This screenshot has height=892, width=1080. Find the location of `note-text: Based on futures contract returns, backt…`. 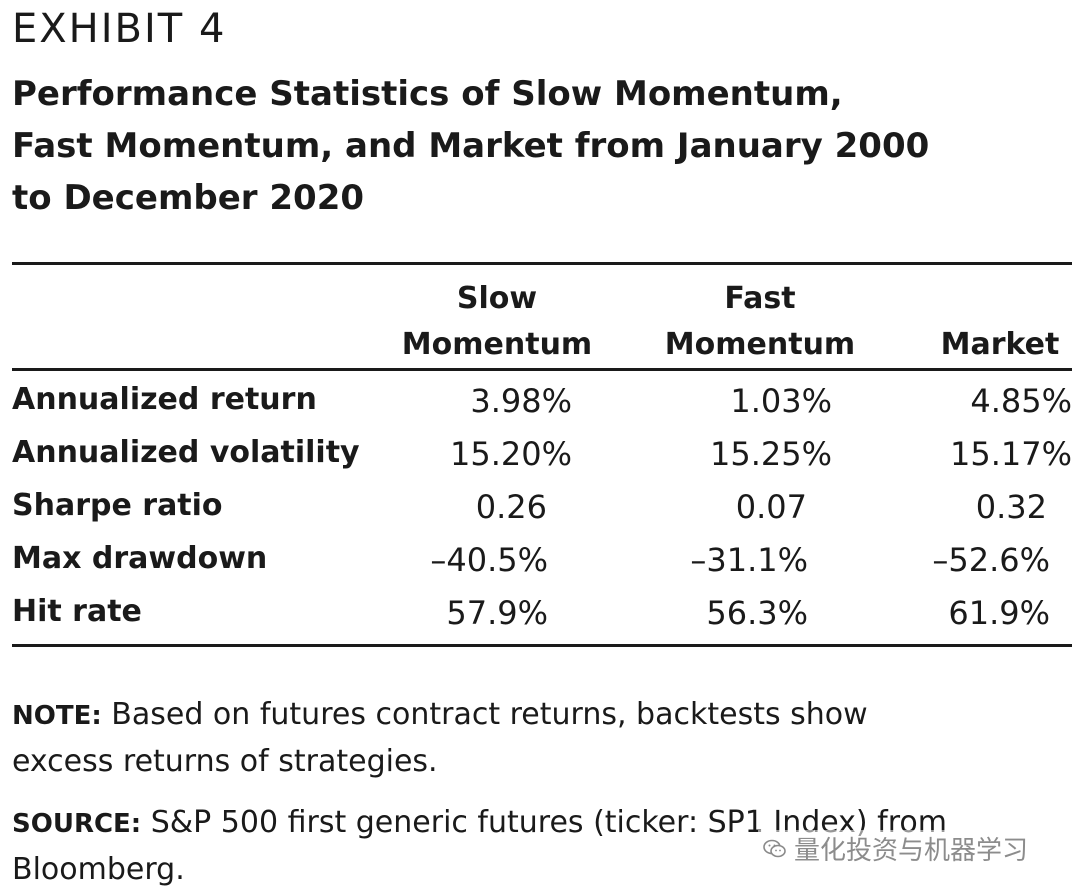

note-text: Based on futures contract returns, backt… is located at coordinates (484, 714).